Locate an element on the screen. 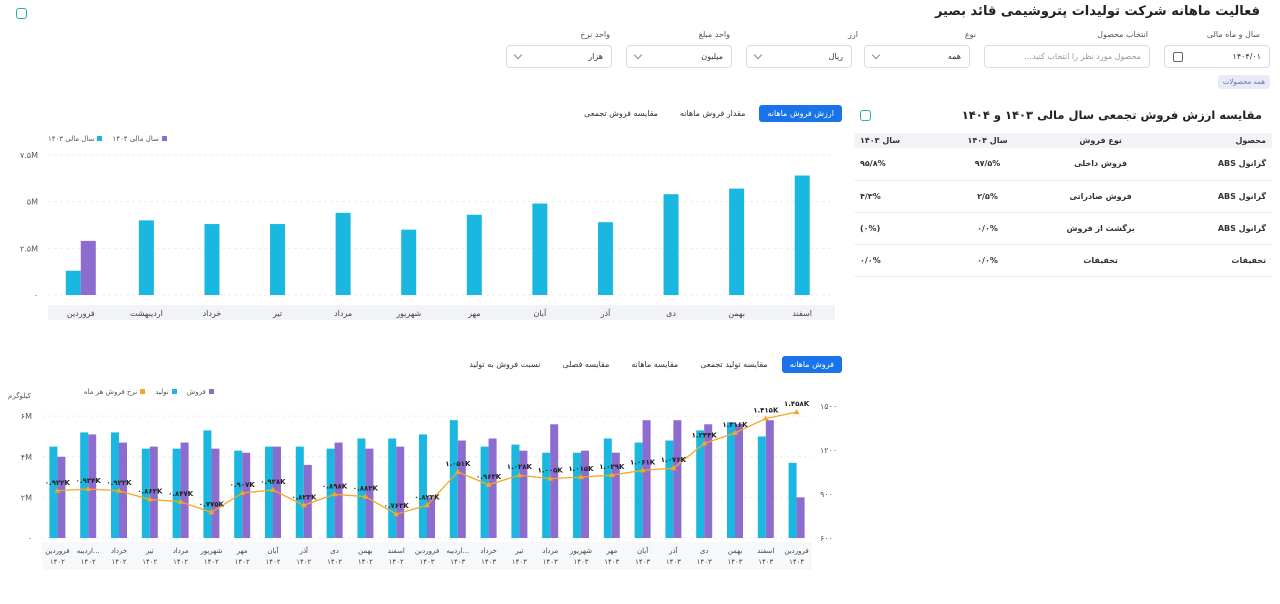 The width and height of the screenshot is (1280, 604). type-select: همه is located at coordinates (917, 56).